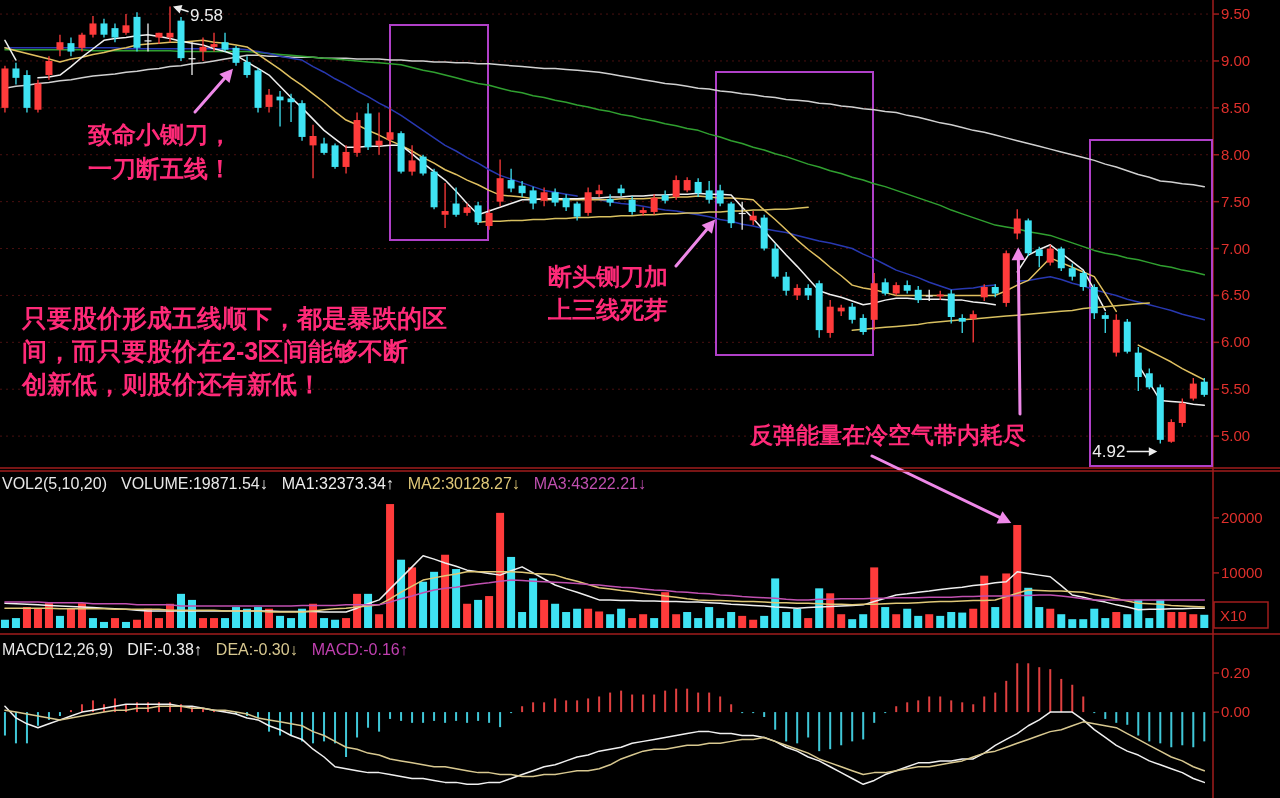 The height and width of the screenshot is (798, 1280). What do you see at coordinates (164, 649) in the screenshot?
I see `text: DIF:-0.38↑` at bounding box center [164, 649].